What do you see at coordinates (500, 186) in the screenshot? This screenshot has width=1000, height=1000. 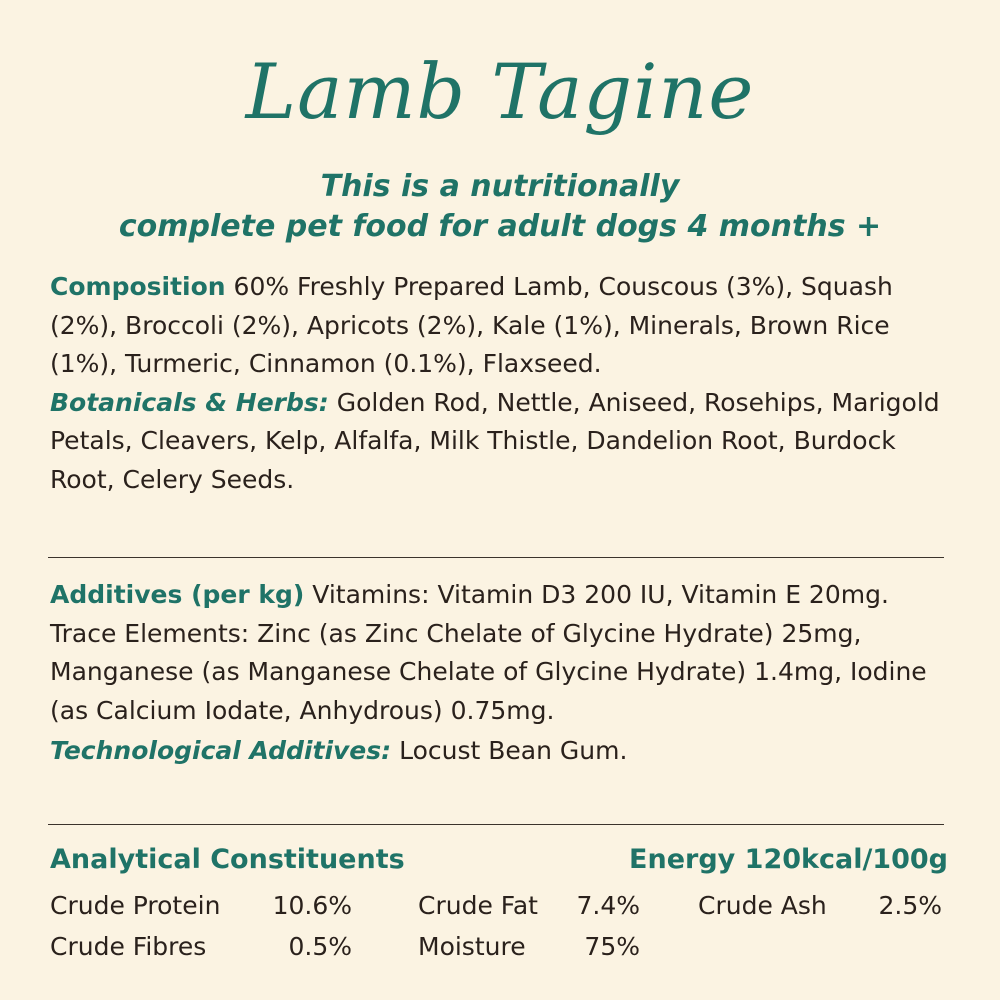 I see `subtitle-line-1: This is a nutritionally` at bounding box center [500, 186].